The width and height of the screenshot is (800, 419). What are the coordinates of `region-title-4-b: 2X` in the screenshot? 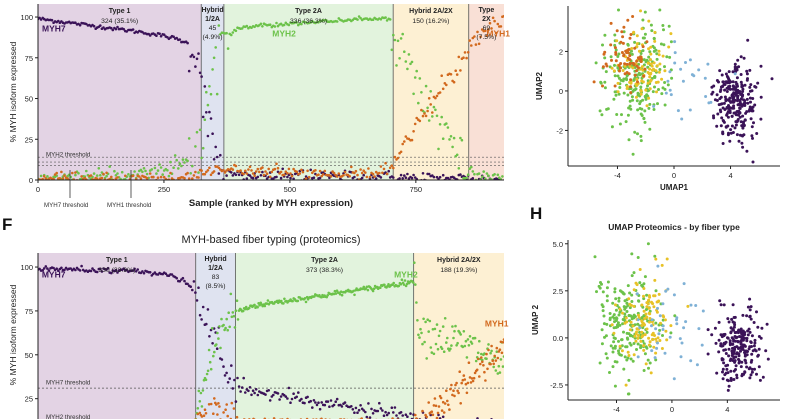 It's located at (486, 19).